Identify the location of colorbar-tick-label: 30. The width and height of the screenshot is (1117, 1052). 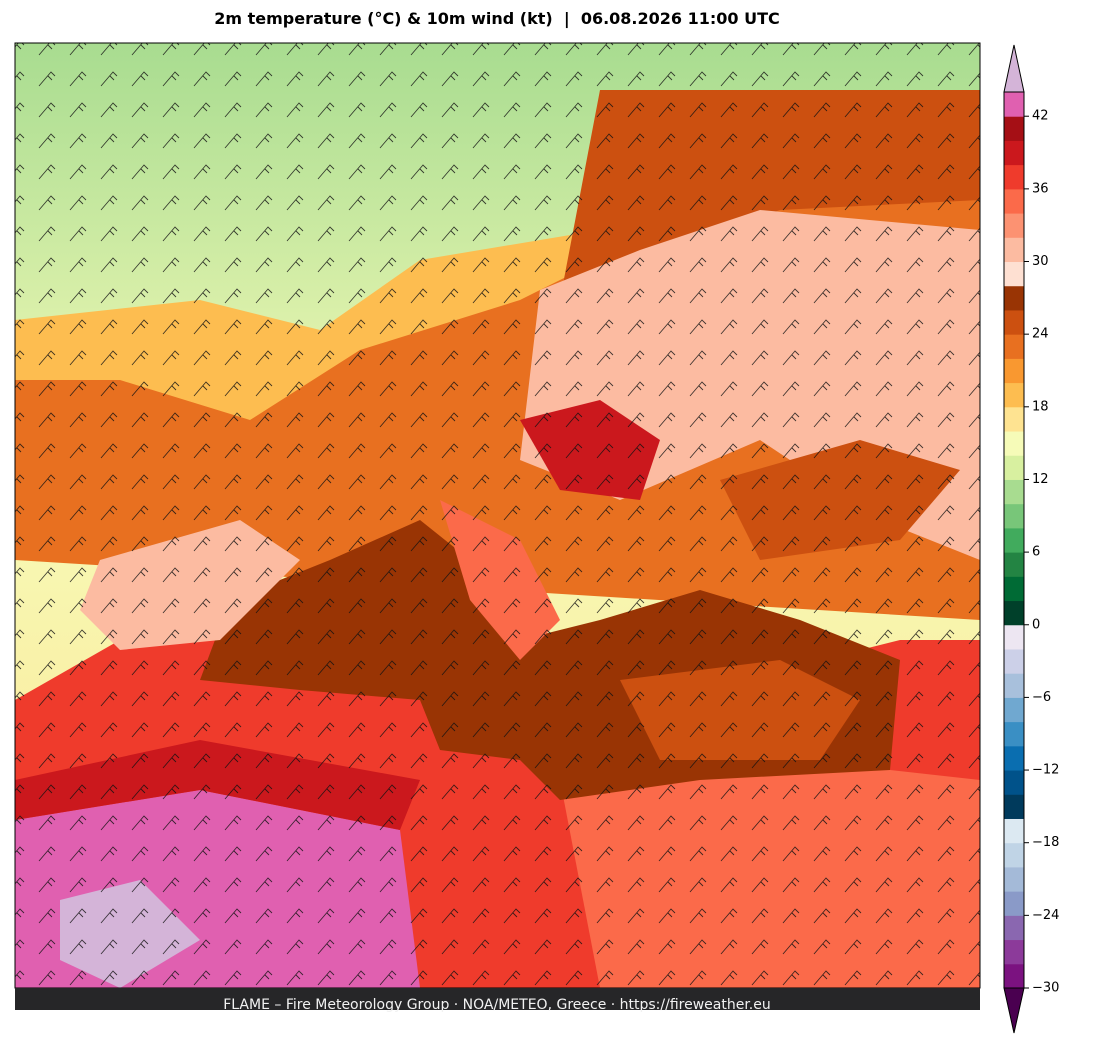
(1040, 261).